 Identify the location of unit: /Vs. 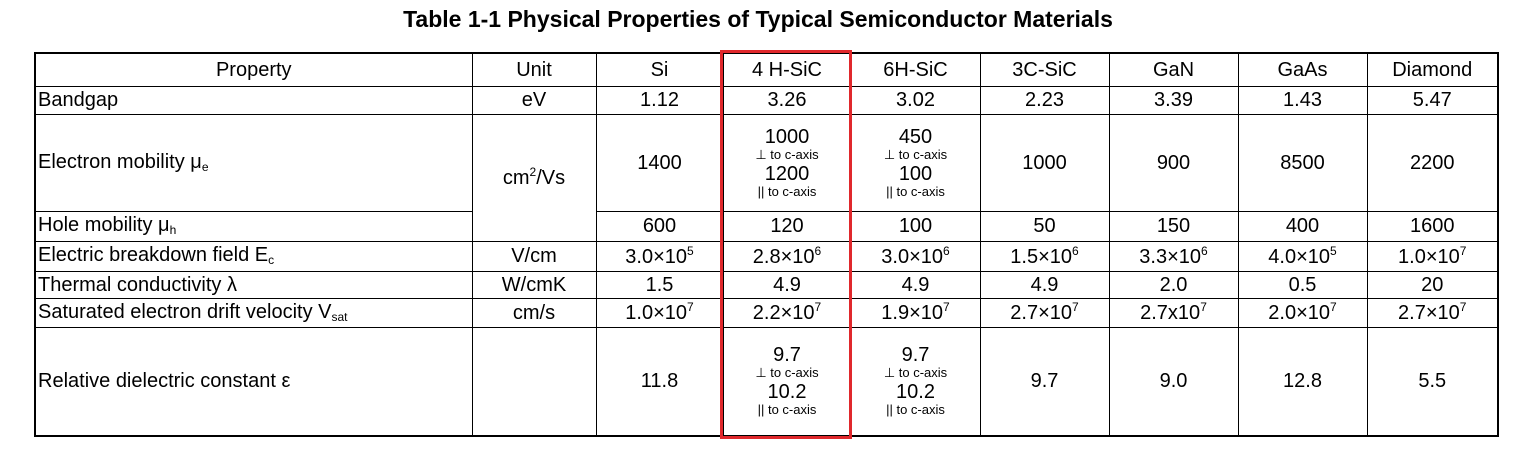
(551, 178).